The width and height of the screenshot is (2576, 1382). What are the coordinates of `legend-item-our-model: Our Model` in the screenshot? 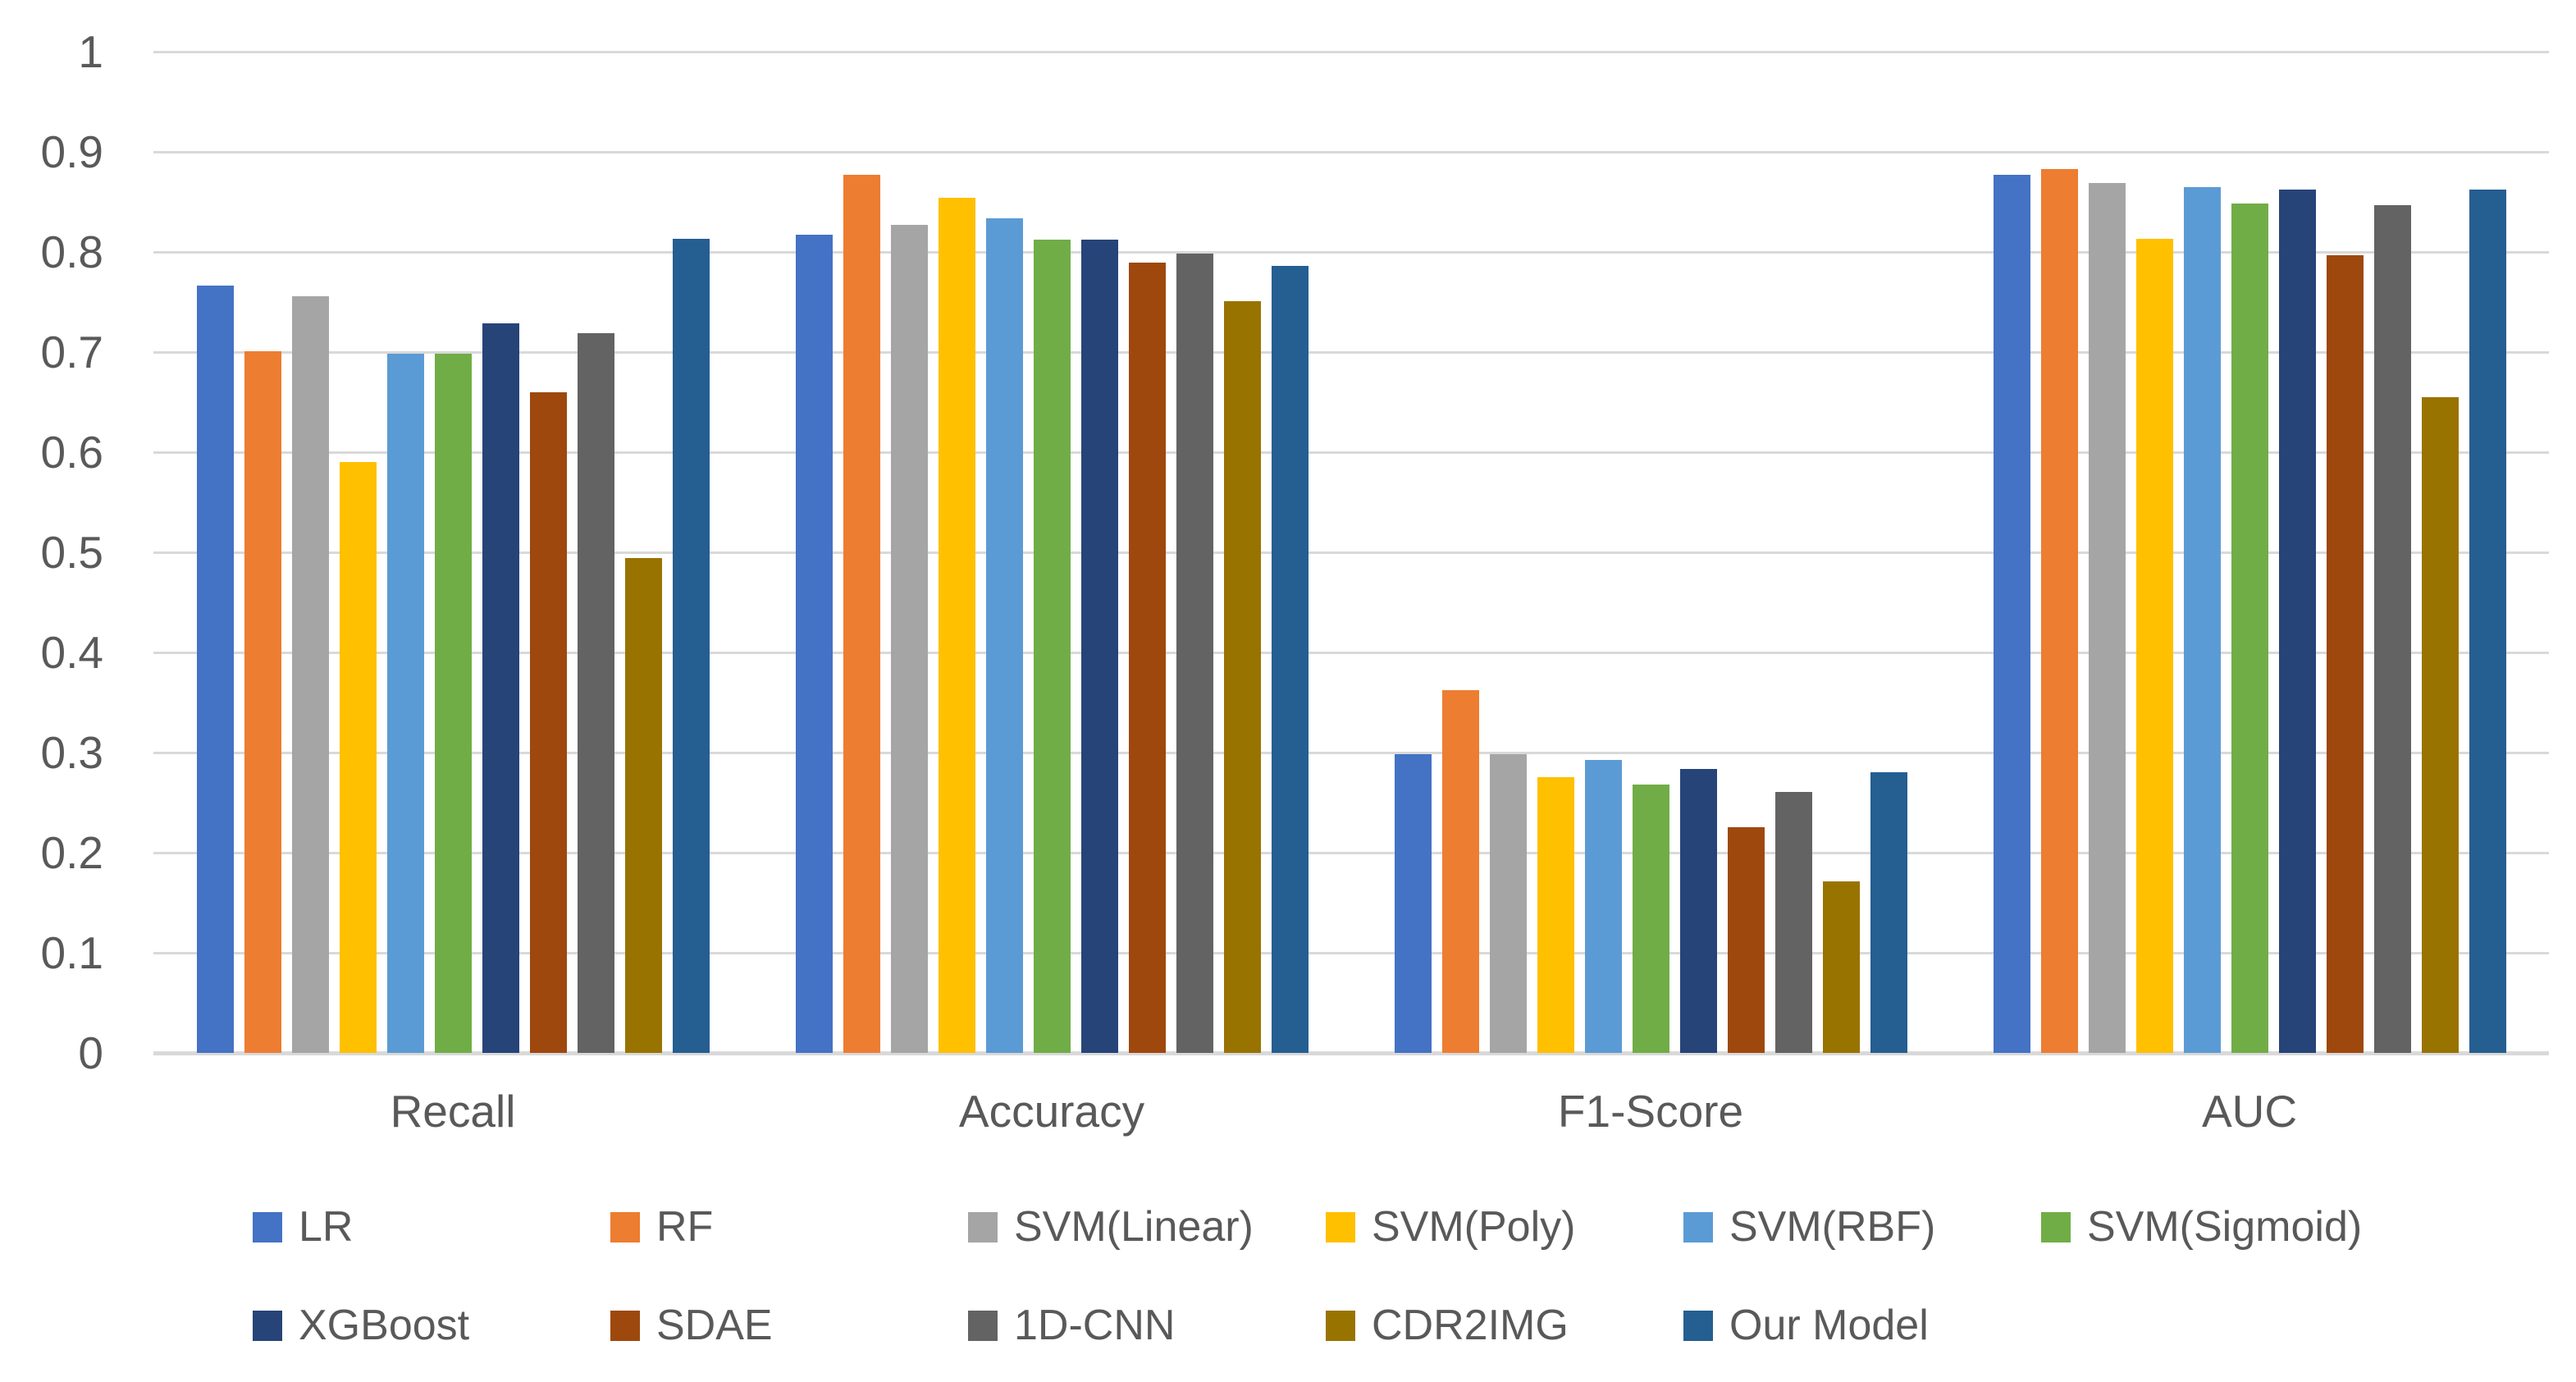 It's located at (1862, 1325).